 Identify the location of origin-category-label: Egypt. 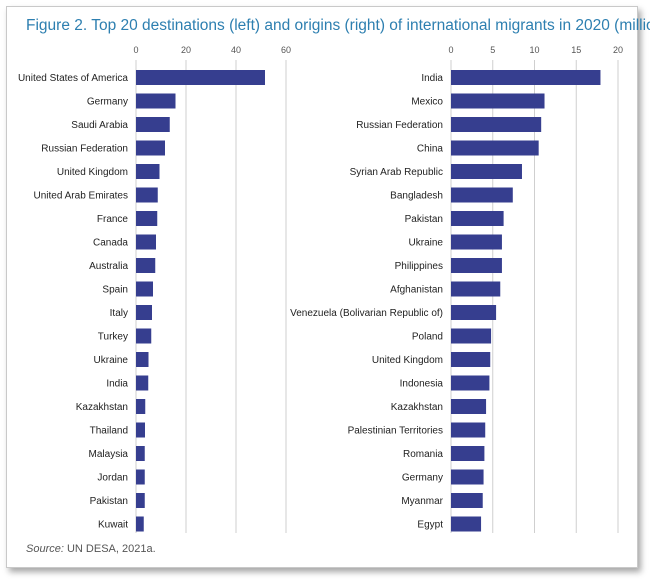
(430, 525).